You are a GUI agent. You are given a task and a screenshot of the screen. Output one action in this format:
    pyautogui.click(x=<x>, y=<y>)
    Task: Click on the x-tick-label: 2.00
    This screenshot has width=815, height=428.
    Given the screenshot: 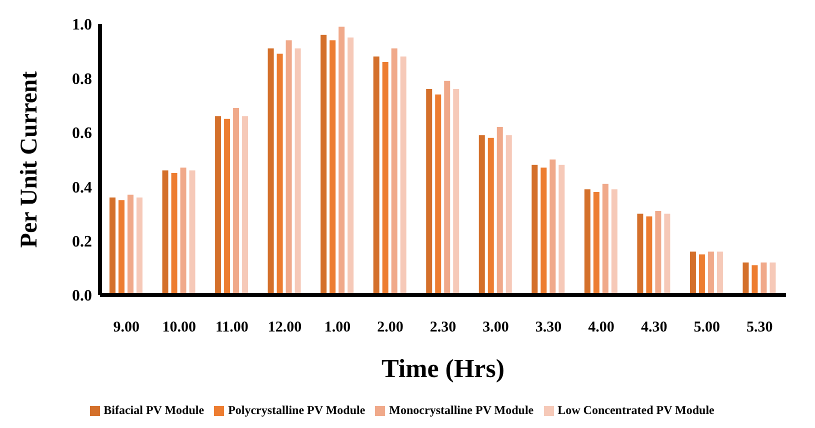 What is the action you would take?
    pyautogui.click(x=390, y=328)
    